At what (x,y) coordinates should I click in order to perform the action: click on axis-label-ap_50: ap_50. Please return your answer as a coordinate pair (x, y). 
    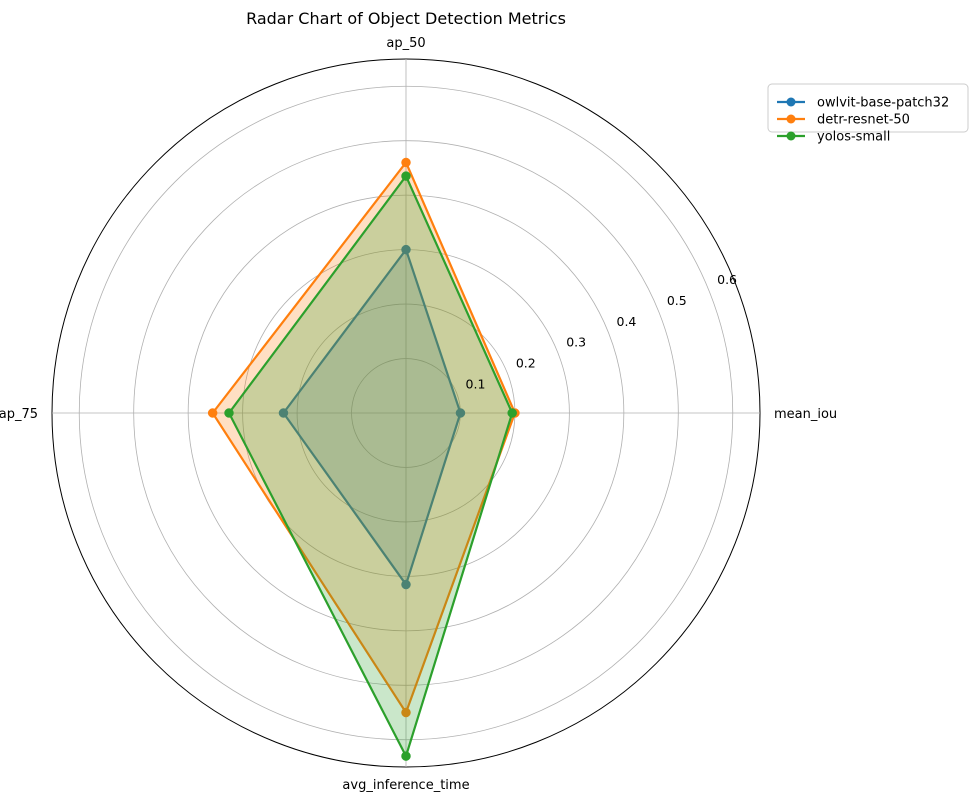
    Looking at the image, I should click on (405, 43).